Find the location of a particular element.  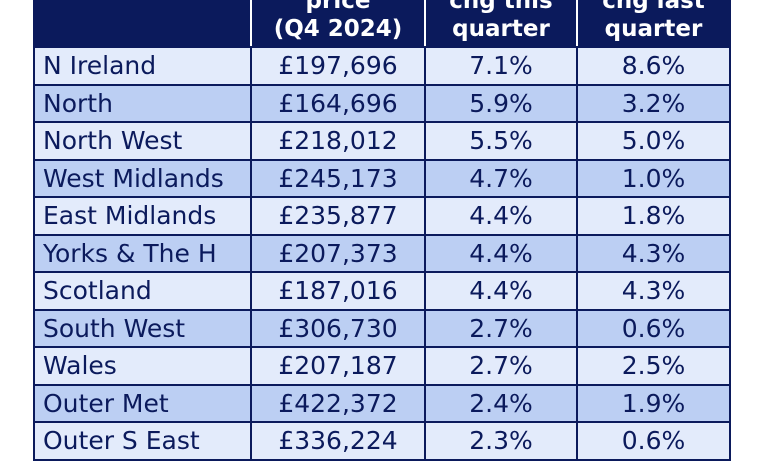

cell-change-this-quarter: 5.9% is located at coordinates (501, 103).